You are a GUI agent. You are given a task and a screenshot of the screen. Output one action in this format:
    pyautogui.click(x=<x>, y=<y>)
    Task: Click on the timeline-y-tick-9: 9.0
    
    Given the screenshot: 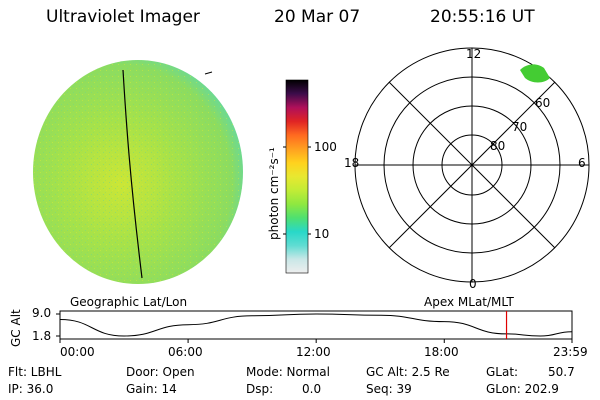 What is the action you would take?
    pyautogui.click(x=42, y=313)
    